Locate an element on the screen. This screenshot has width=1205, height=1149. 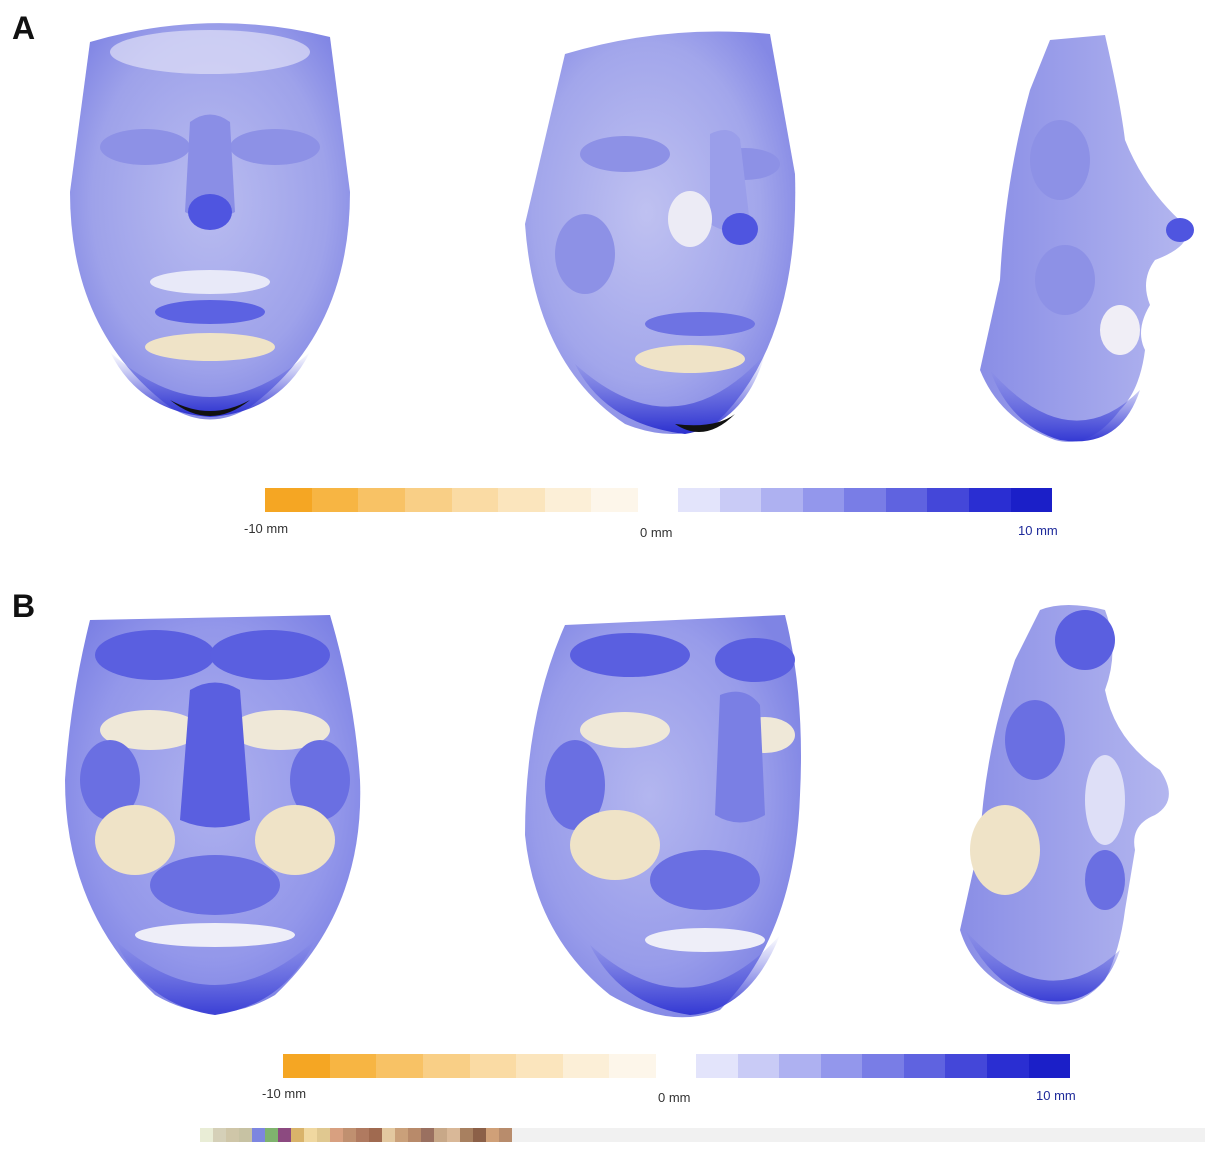
panel-label: B is located at coordinates (24, 606).